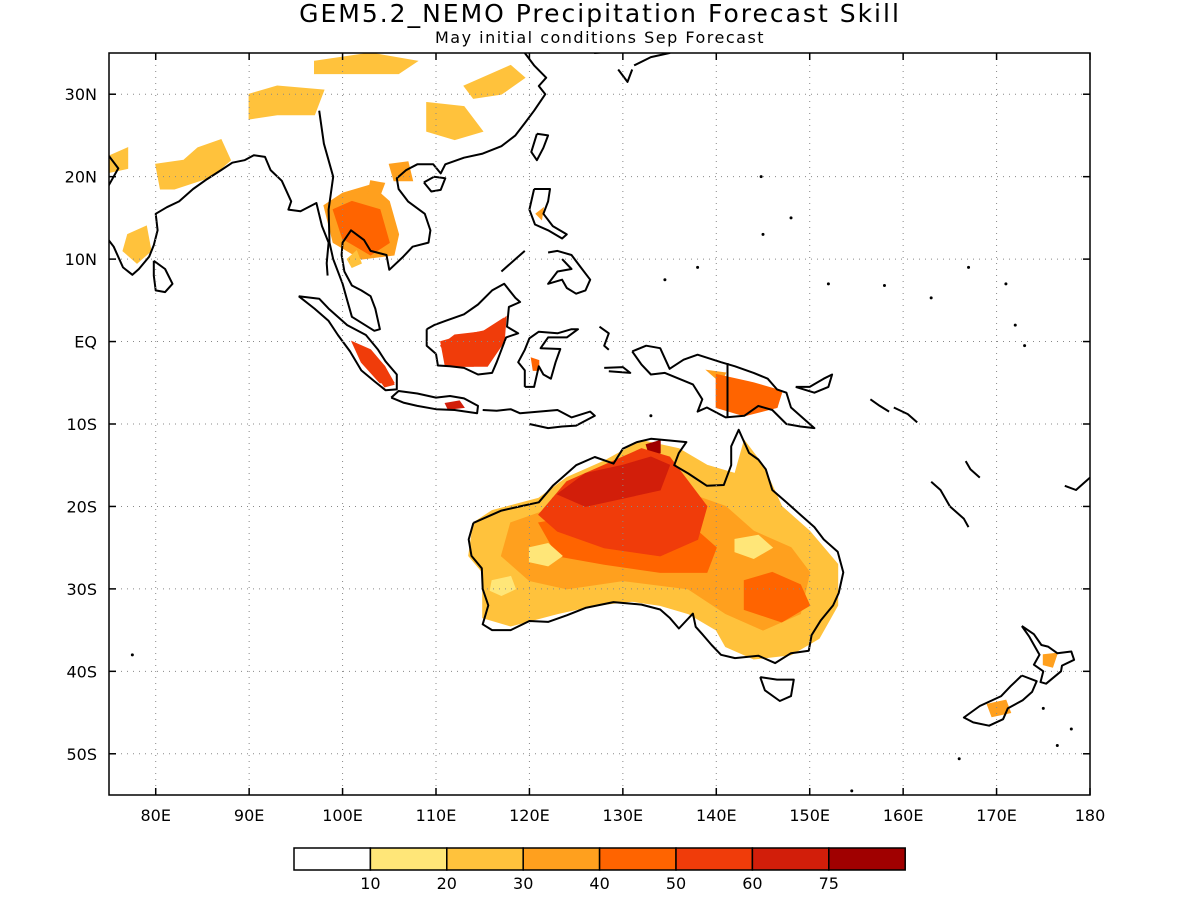 The height and width of the screenshot is (900, 1200). Describe the element at coordinates (809, 815) in the screenshot. I see `lon-label: 150E` at that location.